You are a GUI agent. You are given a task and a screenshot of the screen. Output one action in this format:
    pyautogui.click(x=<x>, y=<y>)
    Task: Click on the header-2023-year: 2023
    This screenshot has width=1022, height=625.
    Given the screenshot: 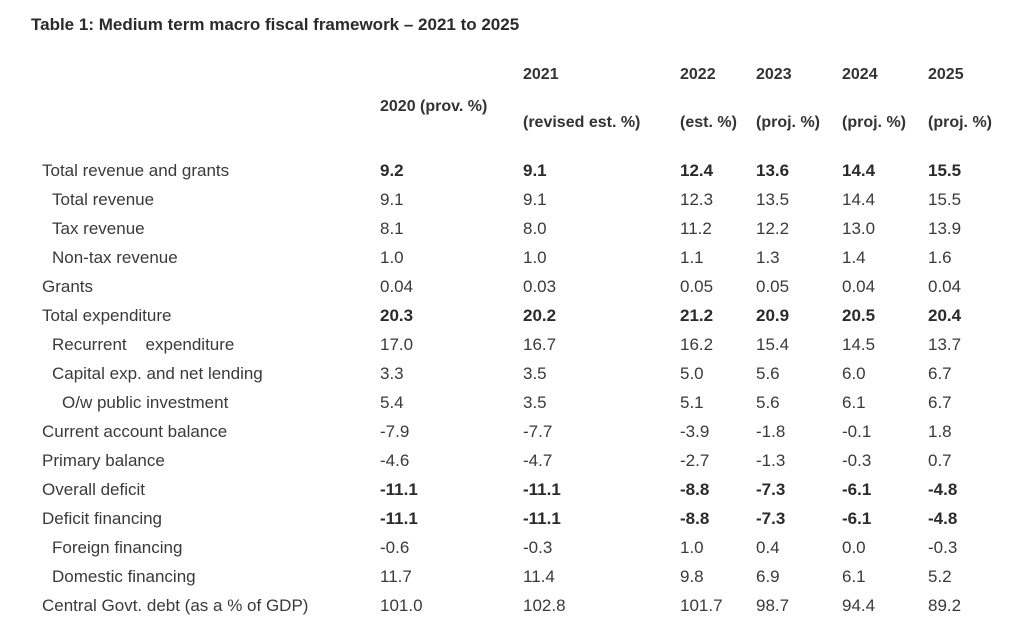 What is the action you would take?
    pyautogui.click(x=774, y=74)
    